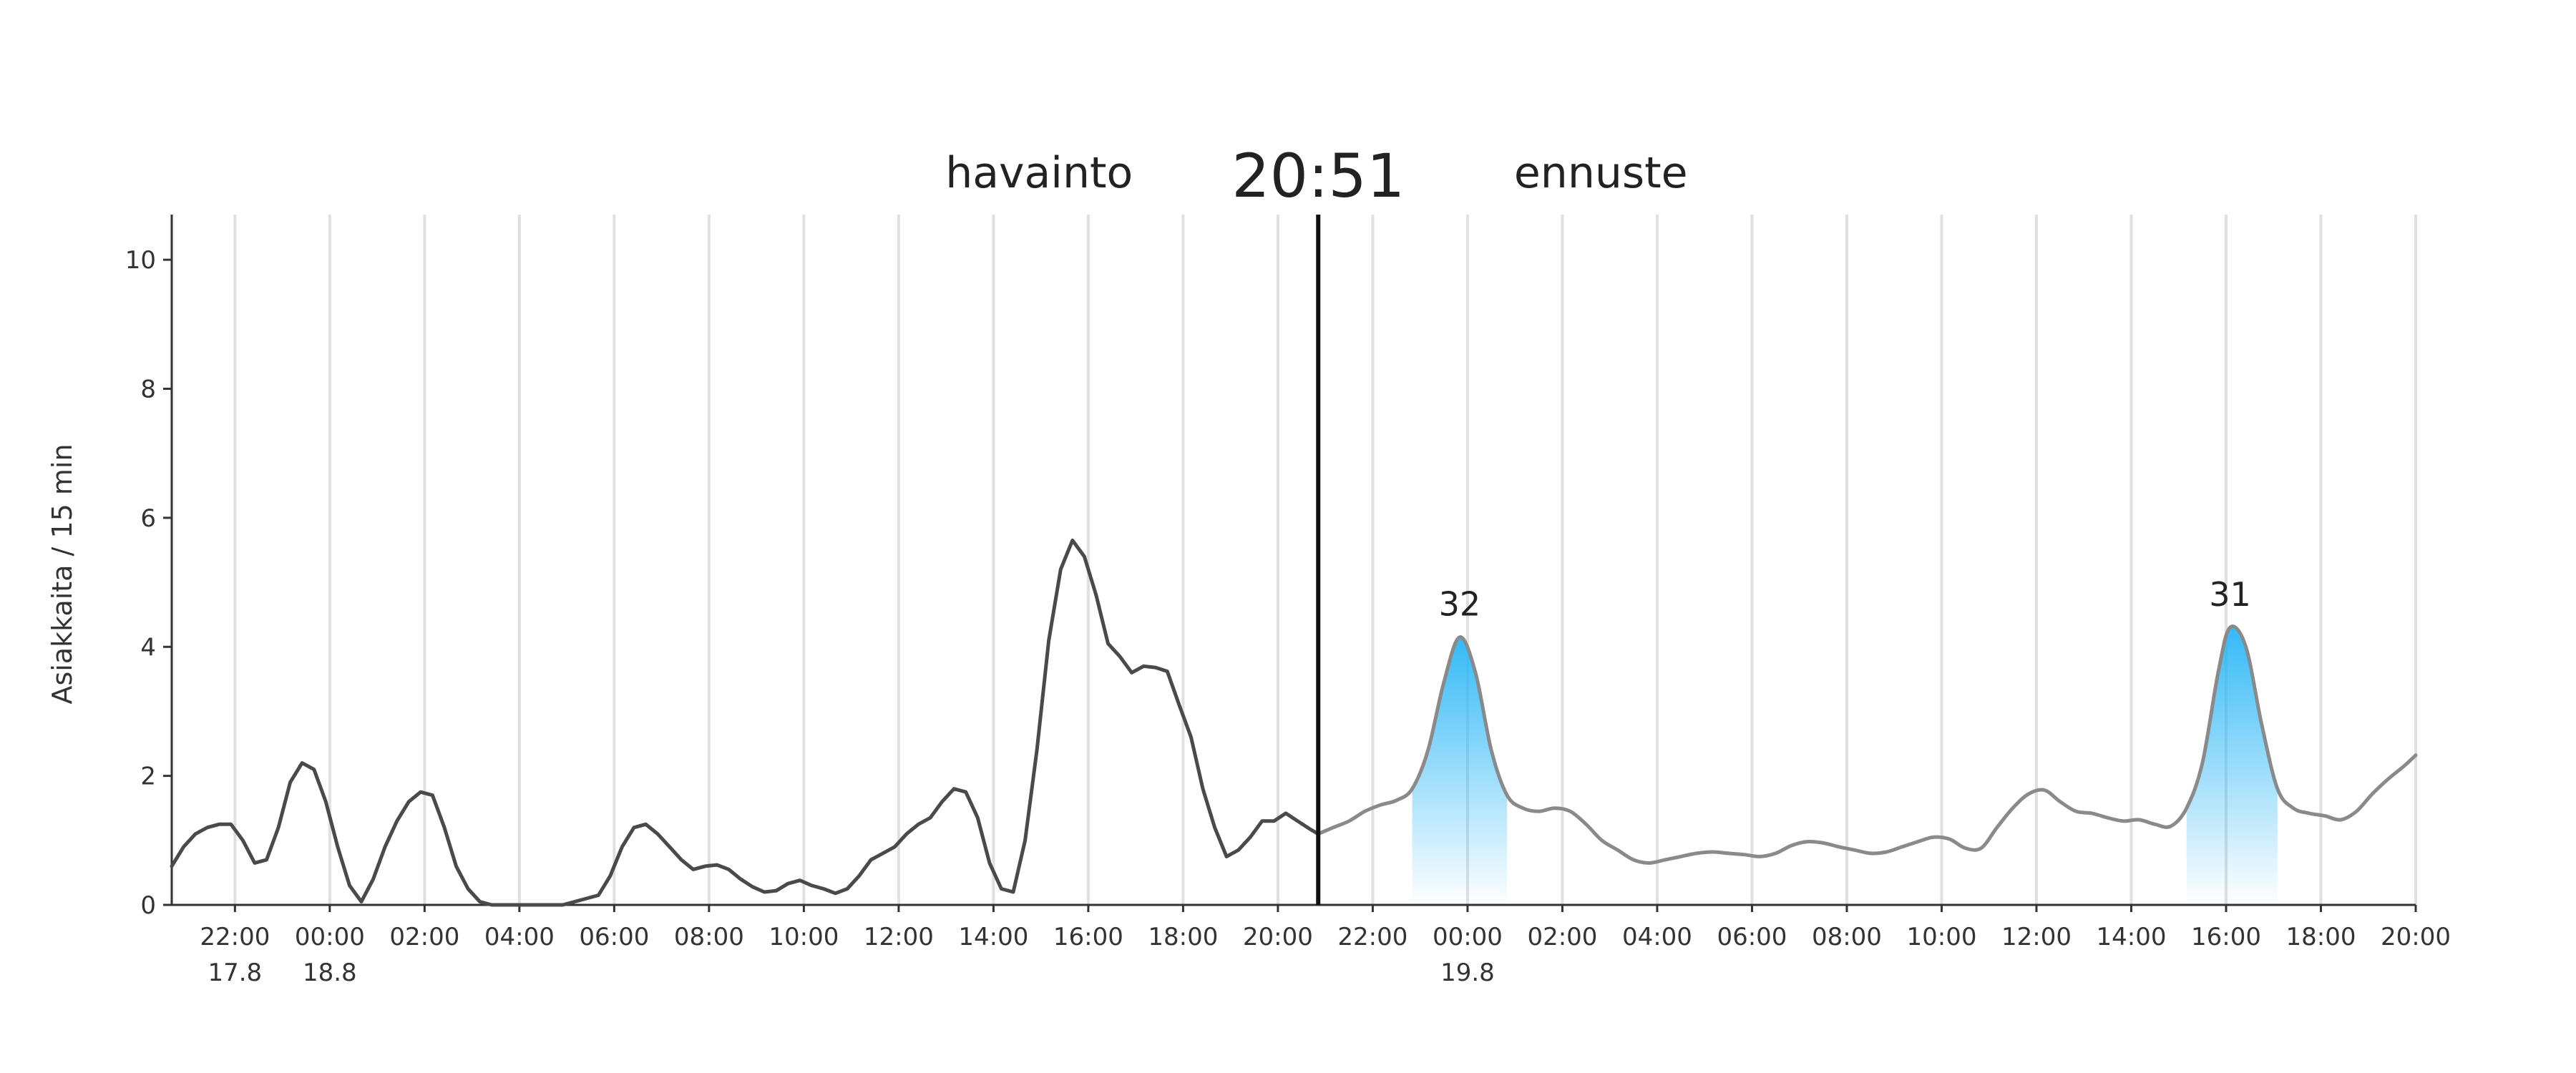 The image size is (2576, 1073). I want to click on forecast-series-line, so click(1867, 745).